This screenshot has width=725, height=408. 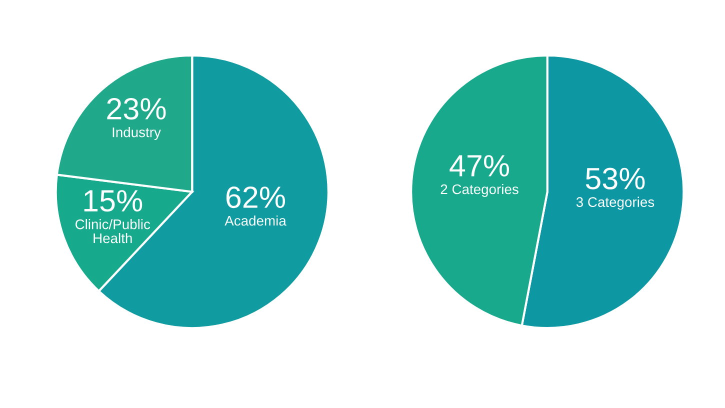 What do you see at coordinates (615, 179) in the screenshot?
I see `data-label: 53%` at bounding box center [615, 179].